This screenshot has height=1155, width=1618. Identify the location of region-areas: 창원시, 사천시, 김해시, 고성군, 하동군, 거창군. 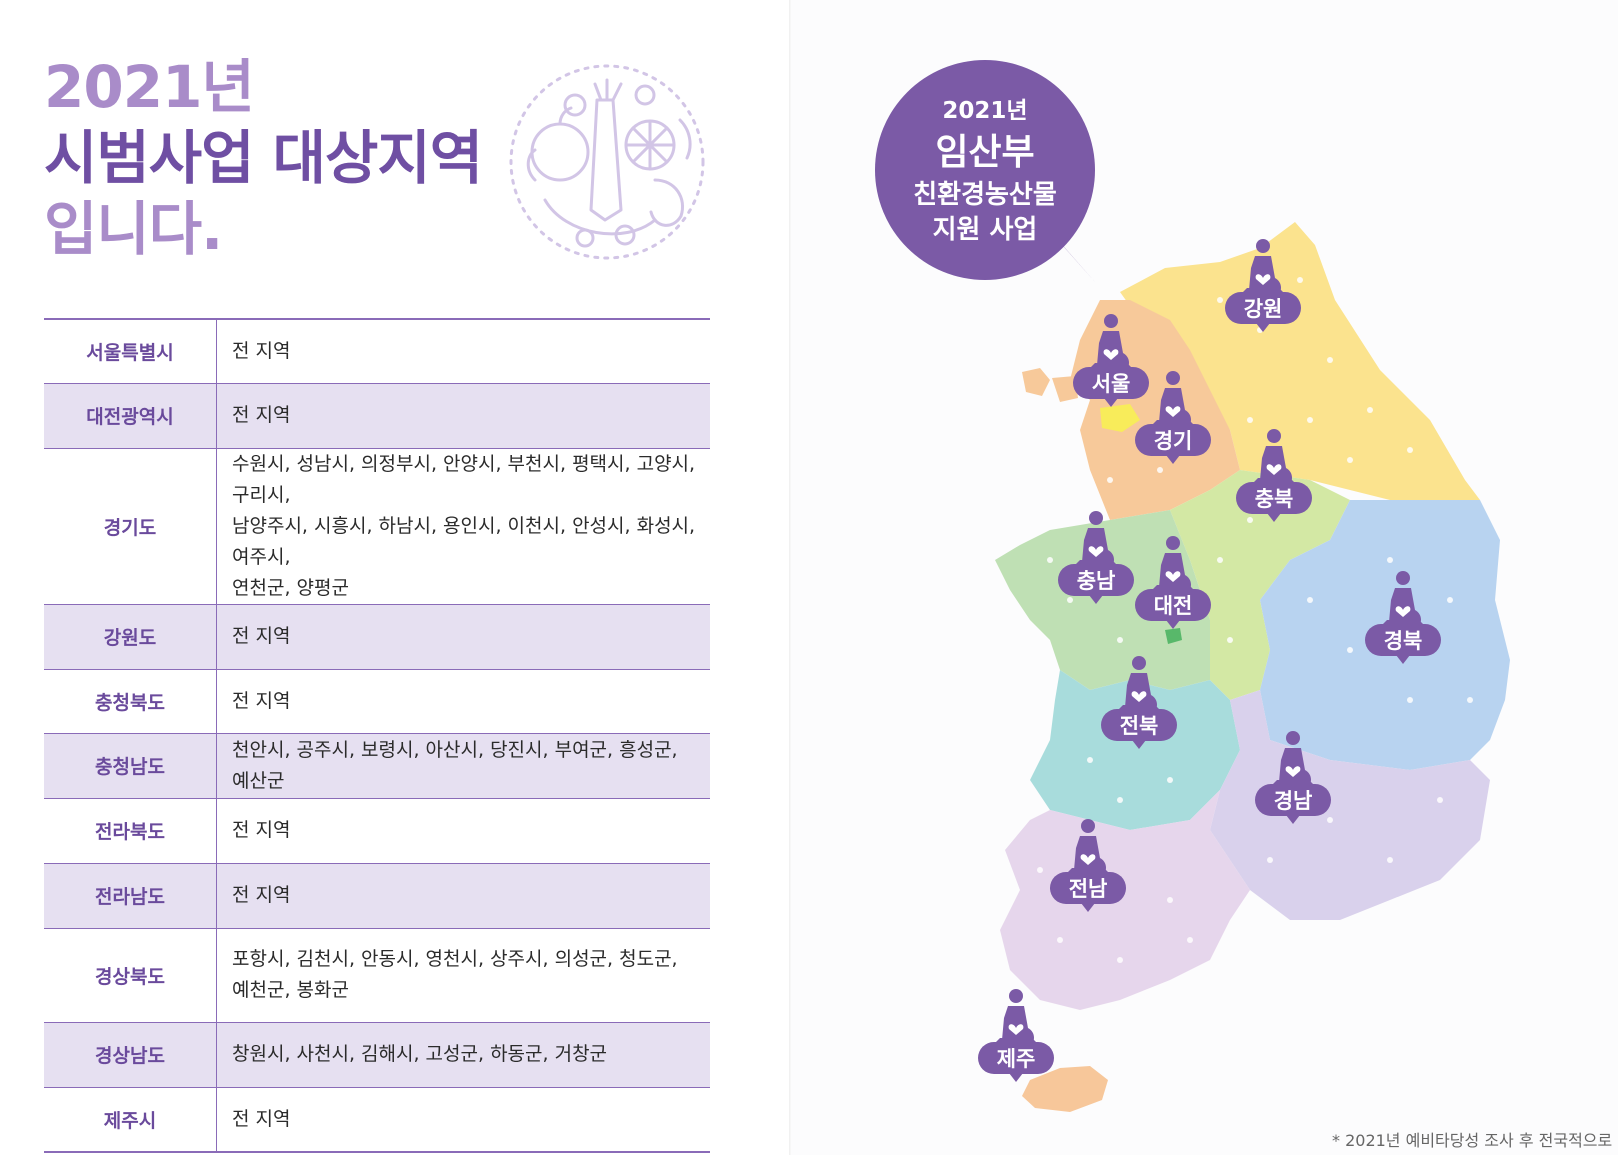
(463, 1055).